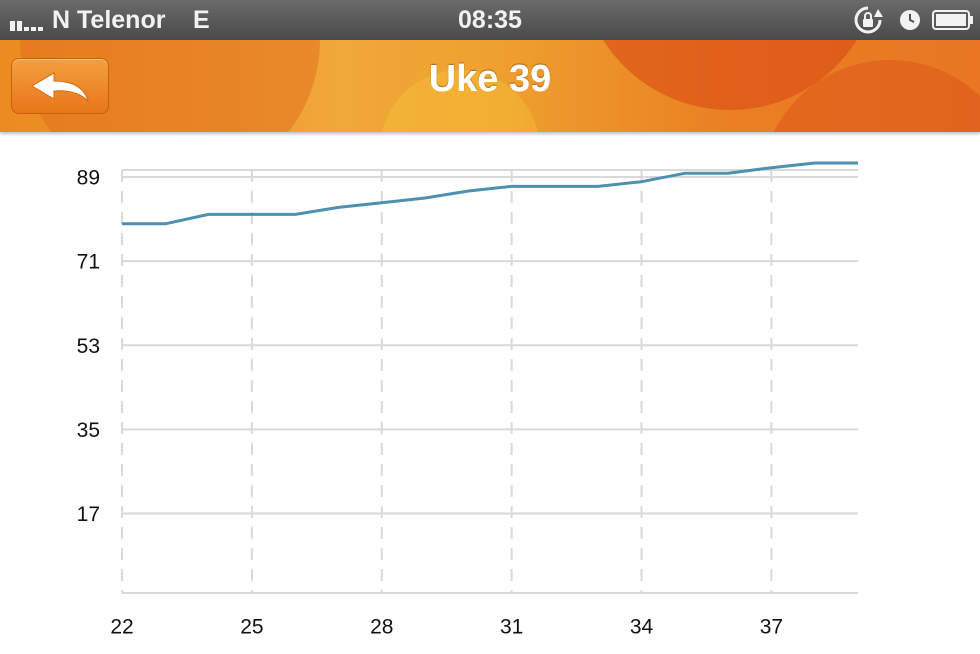 The width and height of the screenshot is (980, 654). What do you see at coordinates (88, 262) in the screenshot?
I see `y-tick-label: 71` at bounding box center [88, 262].